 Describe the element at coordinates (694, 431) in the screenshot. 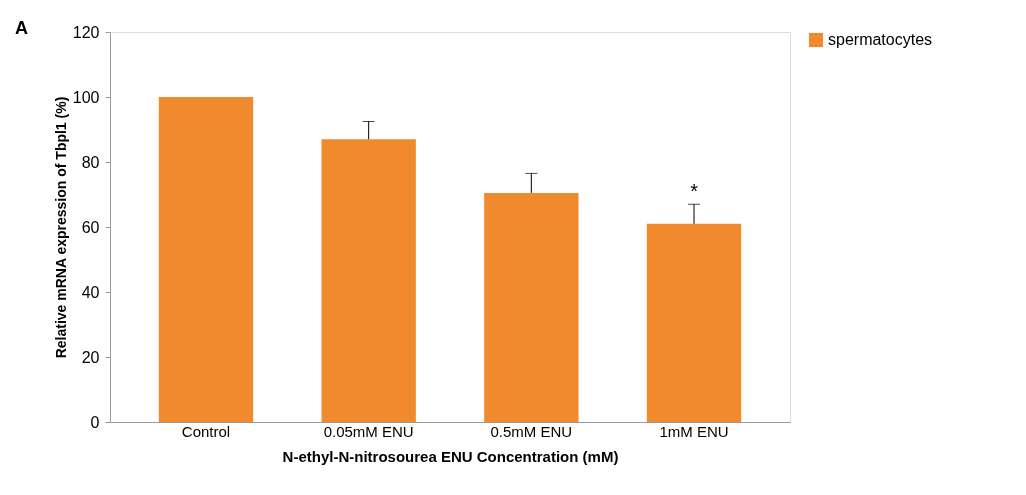

I see `x-tick-label: 1mM ENU` at that location.